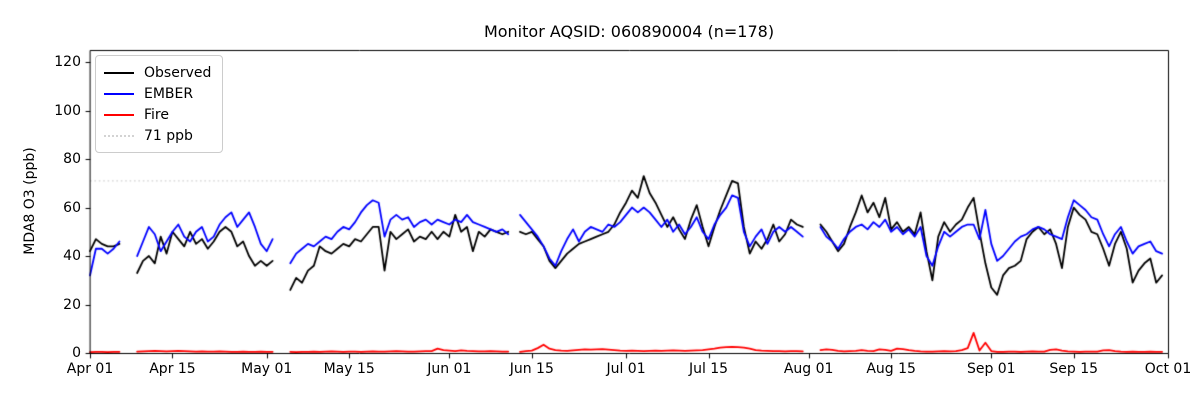 This screenshot has height=400, width=1200. Describe the element at coordinates (531, 369) in the screenshot. I see `x-tick-label: Jun 15` at that location.